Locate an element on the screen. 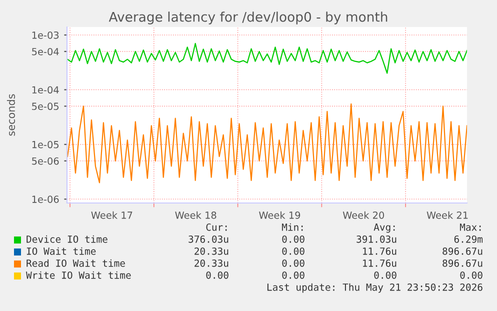 The height and width of the screenshot is (311, 497). y-tick-label: 1e-05 is located at coordinates (45, 144).